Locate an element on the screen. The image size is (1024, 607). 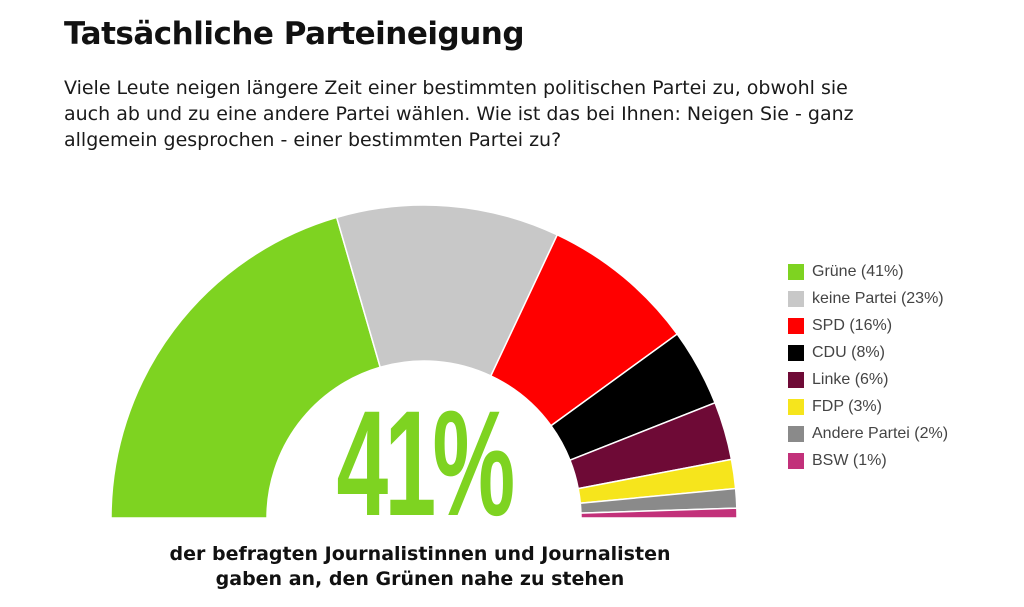
legend-item: Andere Partei (2%) is located at coordinates (868, 433).